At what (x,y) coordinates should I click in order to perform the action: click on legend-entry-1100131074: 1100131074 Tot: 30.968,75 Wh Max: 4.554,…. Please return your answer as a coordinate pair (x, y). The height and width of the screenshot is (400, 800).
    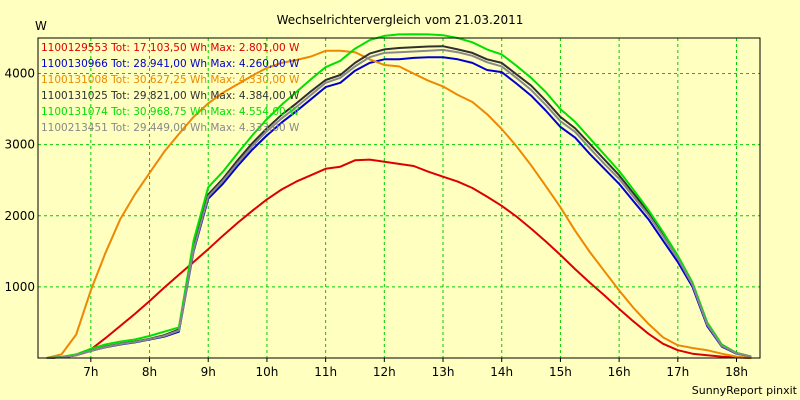
    Looking at the image, I should click on (170, 112).